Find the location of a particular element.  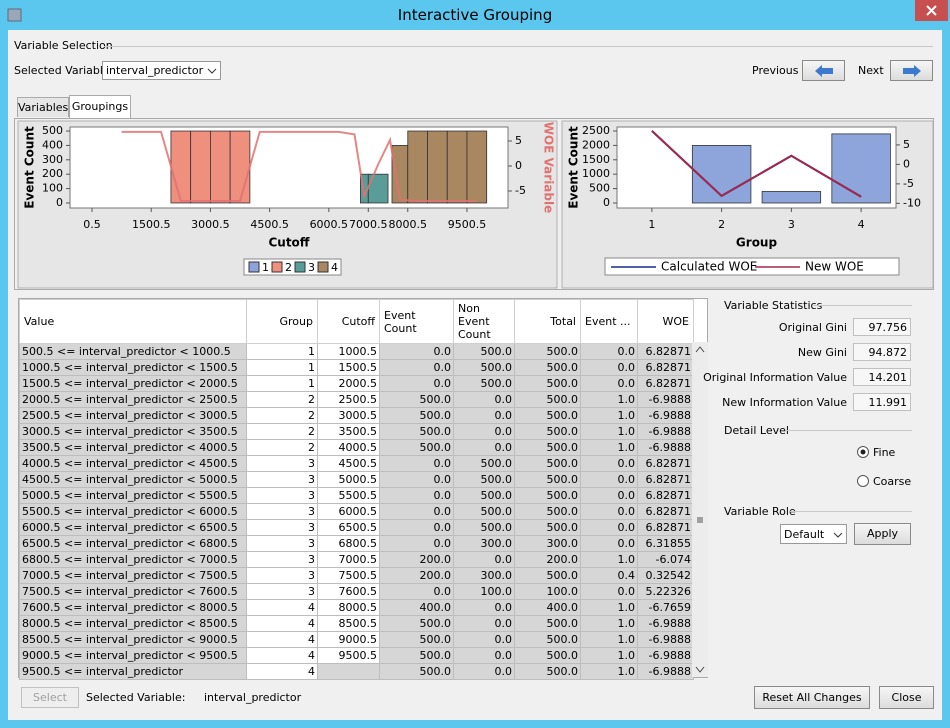

y2-tick-label: 5 is located at coordinates (906, 144).